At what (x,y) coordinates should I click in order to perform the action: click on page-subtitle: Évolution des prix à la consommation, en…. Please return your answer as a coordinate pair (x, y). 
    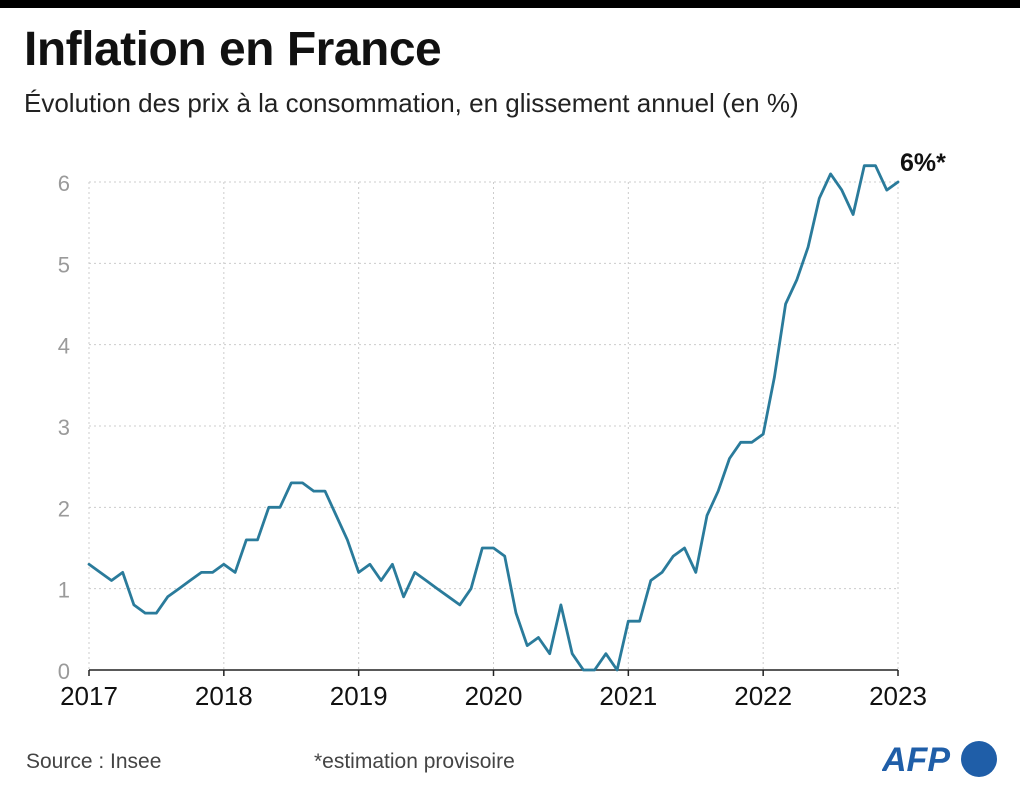
    Looking at the image, I should click on (411, 103).